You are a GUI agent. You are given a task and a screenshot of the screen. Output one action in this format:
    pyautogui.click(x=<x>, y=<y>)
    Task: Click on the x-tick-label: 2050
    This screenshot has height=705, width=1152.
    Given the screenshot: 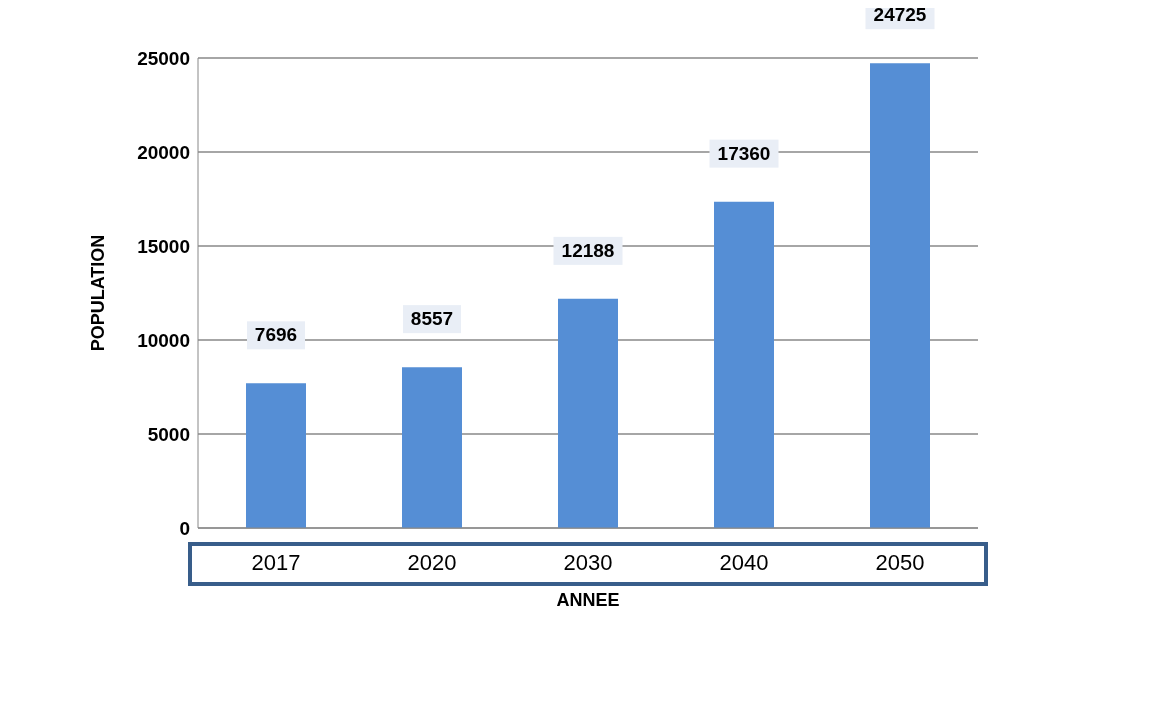 What is the action you would take?
    pyautogui.click(x=900, y=562)
    